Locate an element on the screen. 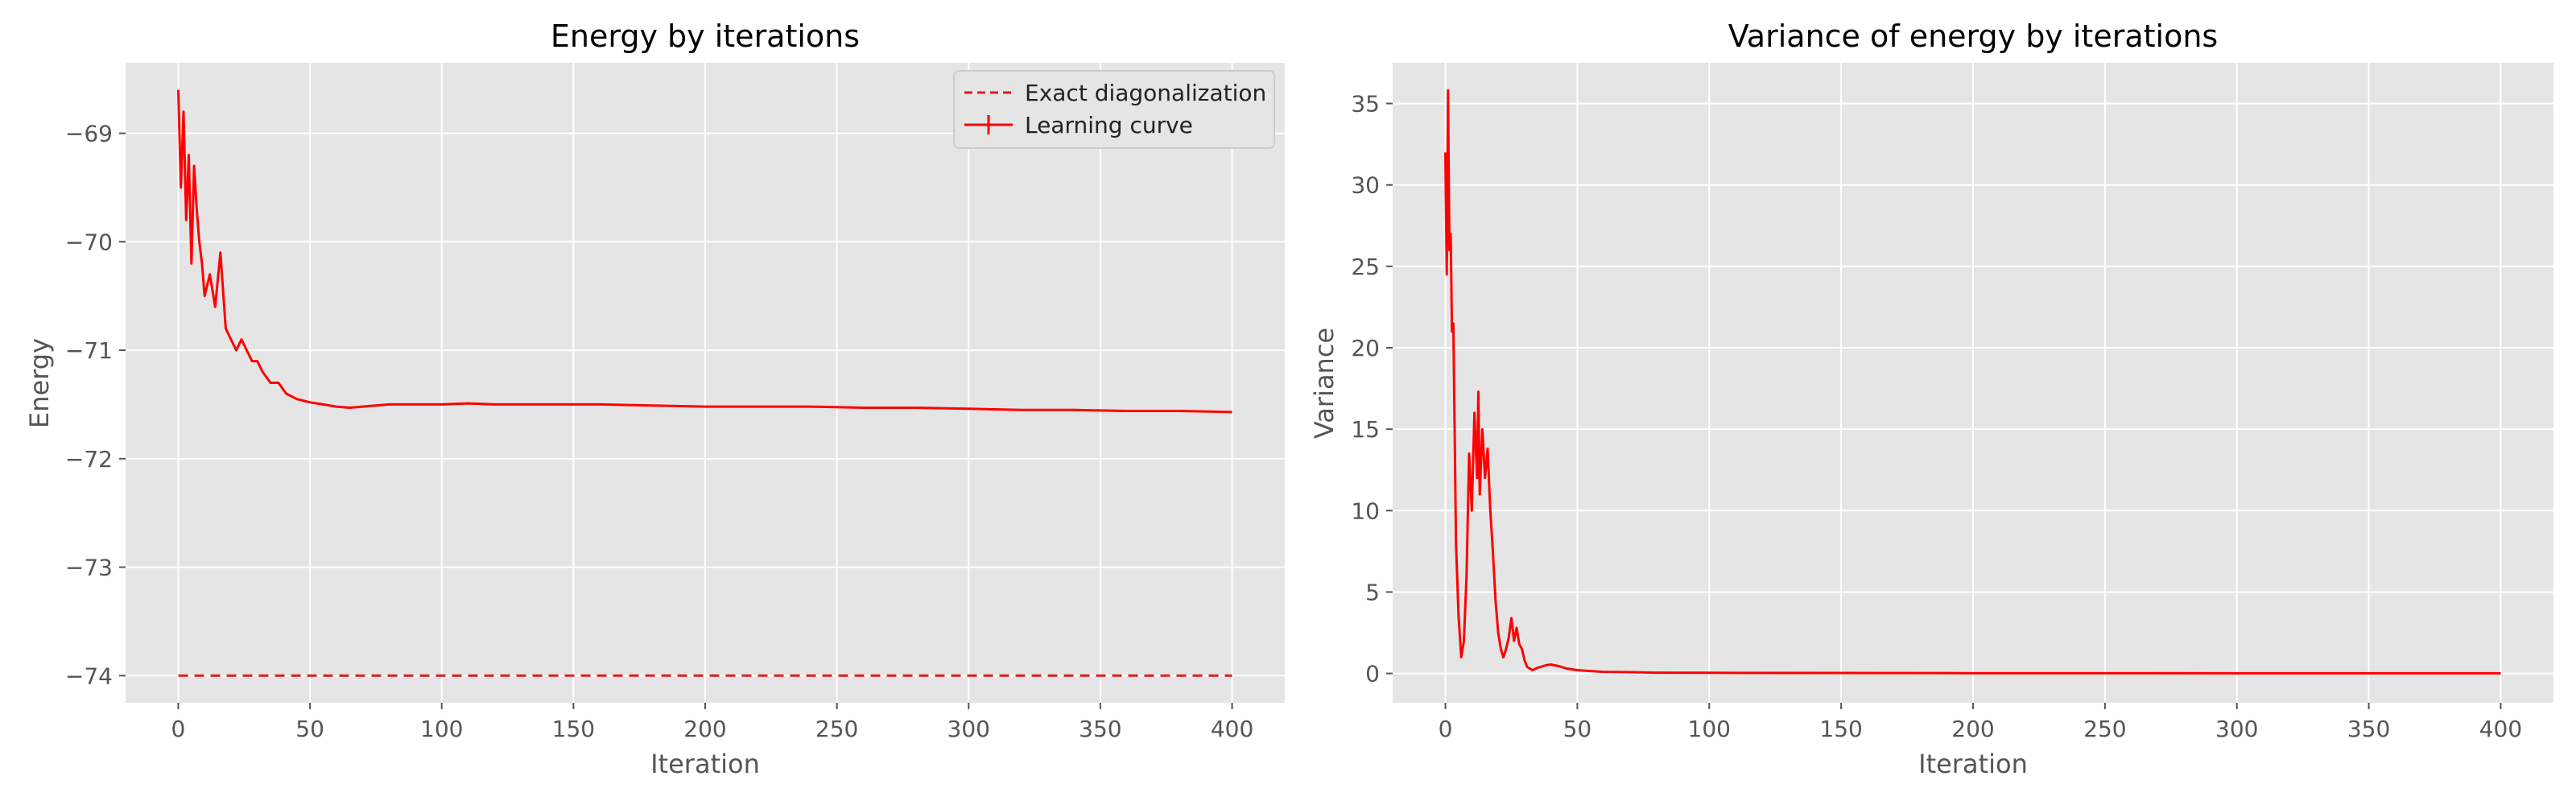 This screenshot has width=2576, height=805. chart-title: Variance of energy by iterations is located at coordinates (1973, 36).